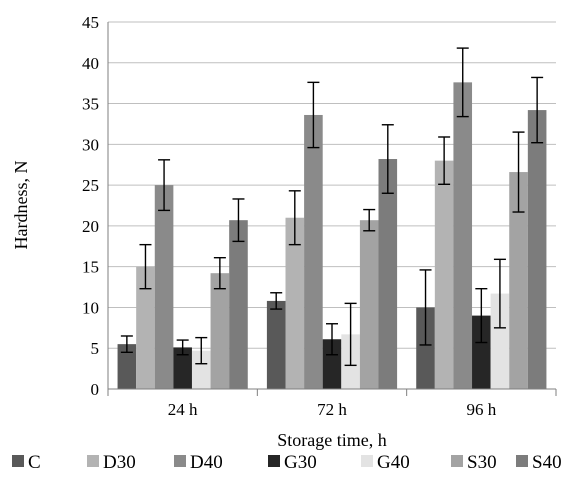 The height and width of the screenshot is (479, 564). What do you see at coordinates (21, 205) in the screenshot?
I see `y-axis-title: Hardness, N` at bounding box center [21, 205].